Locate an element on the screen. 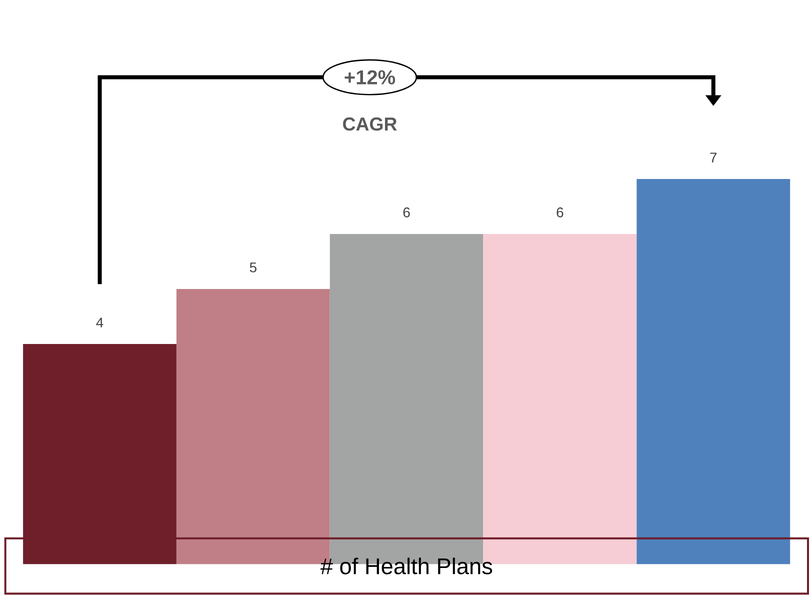  text: CAGR is located at coordinates (370, 124).